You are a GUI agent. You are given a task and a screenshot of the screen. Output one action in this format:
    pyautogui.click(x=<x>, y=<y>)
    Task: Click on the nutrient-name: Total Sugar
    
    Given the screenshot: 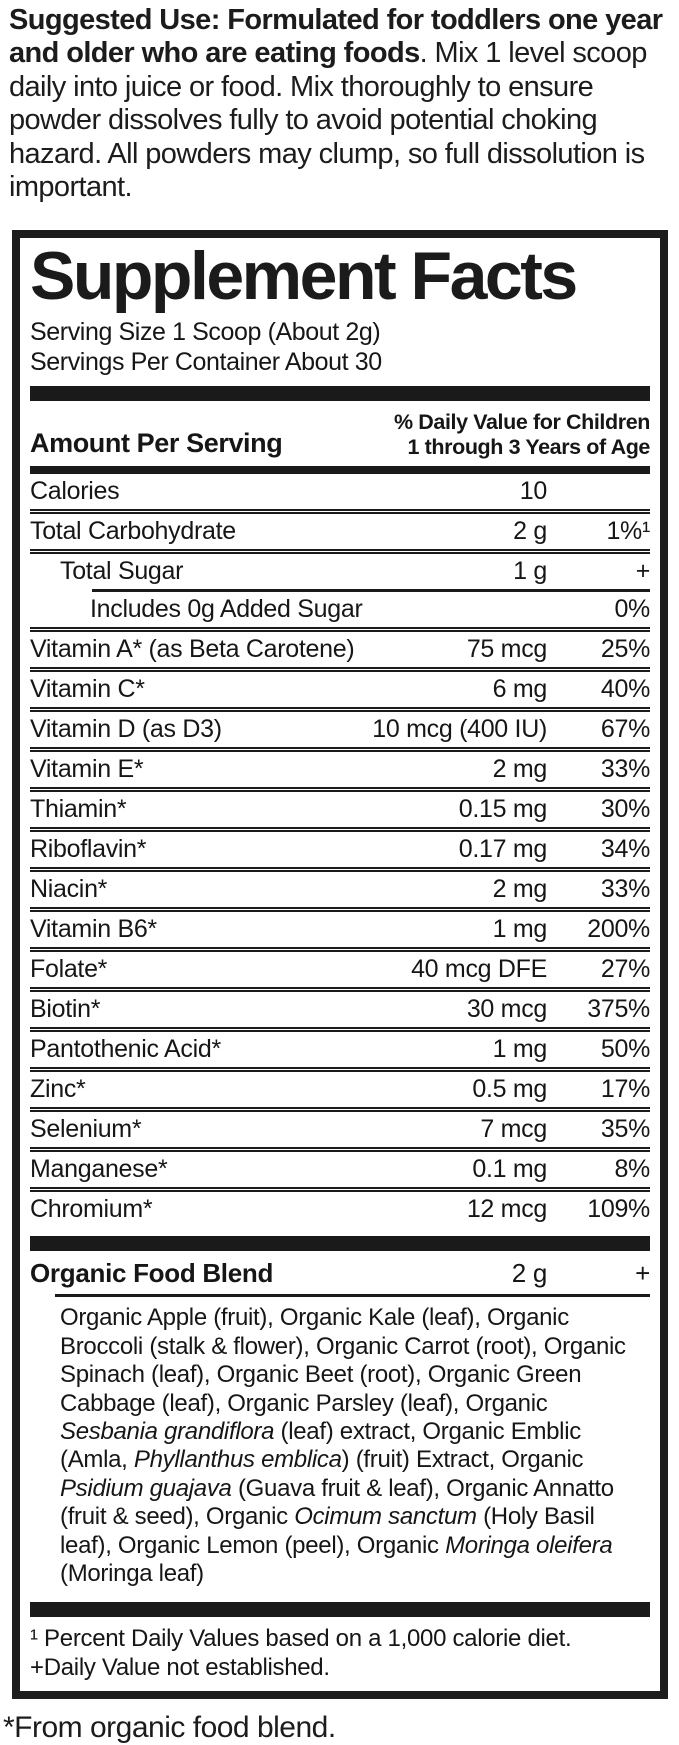 What is the action you would take?
    pyautogui.click(x=122, y=571)
    